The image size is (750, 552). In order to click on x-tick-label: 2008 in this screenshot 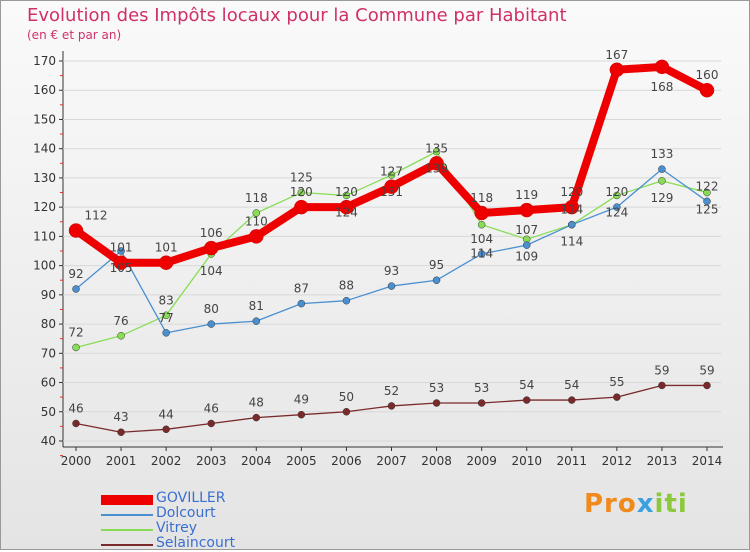, I will do `click(436, 461)`.